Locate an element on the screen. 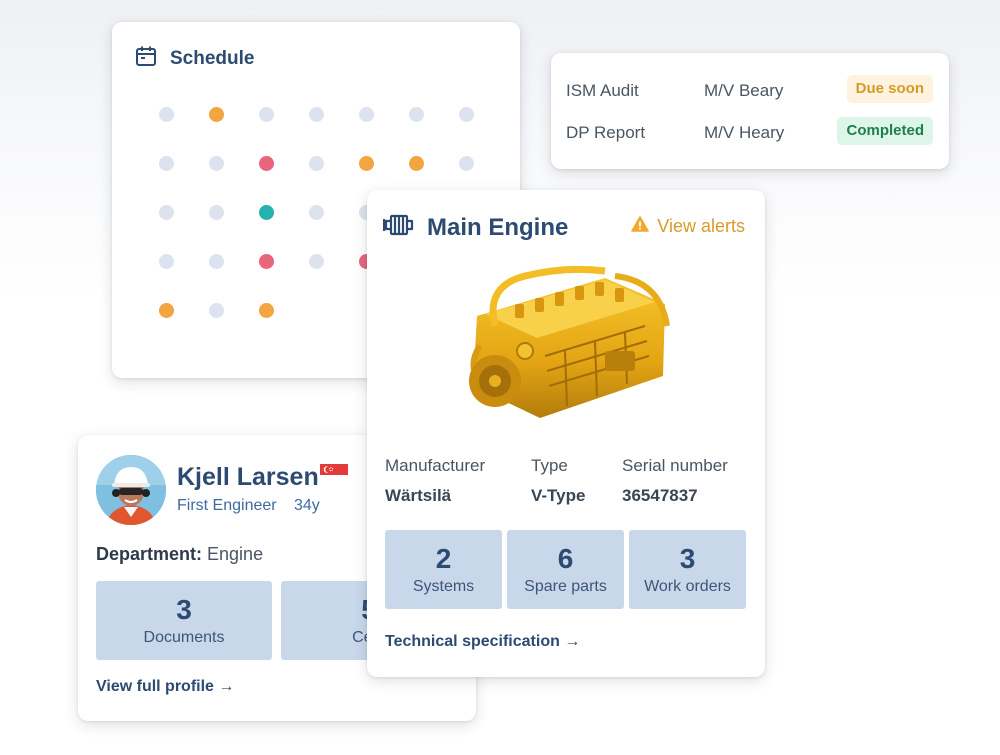 This screenshot has height=755, width=1000. documents-stat: 3 Documents is located at coordinates (184, 620).